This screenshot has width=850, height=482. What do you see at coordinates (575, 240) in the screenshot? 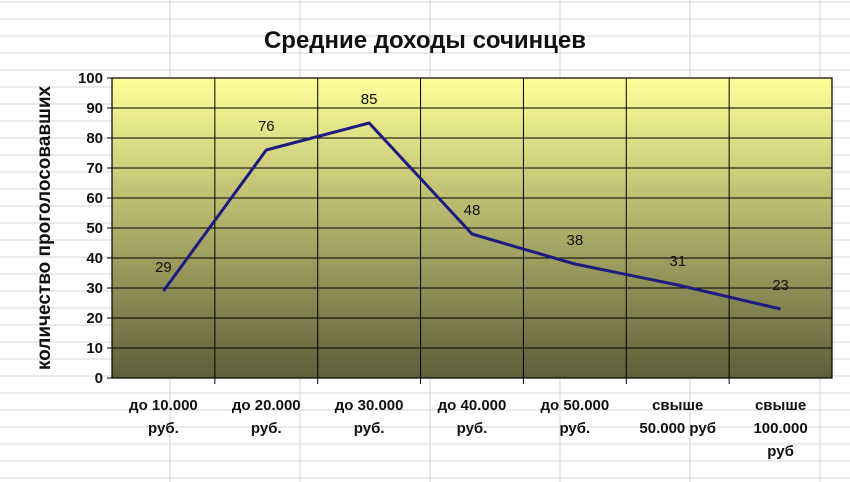
I see `data-label: 38` at bounding box center [575, 240].